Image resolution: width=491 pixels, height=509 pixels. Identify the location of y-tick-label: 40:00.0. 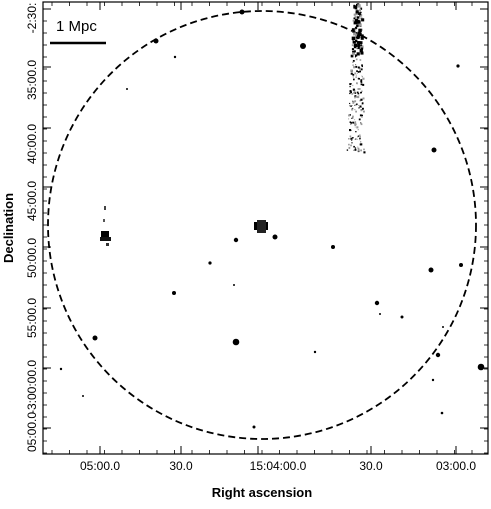
(32, 144).